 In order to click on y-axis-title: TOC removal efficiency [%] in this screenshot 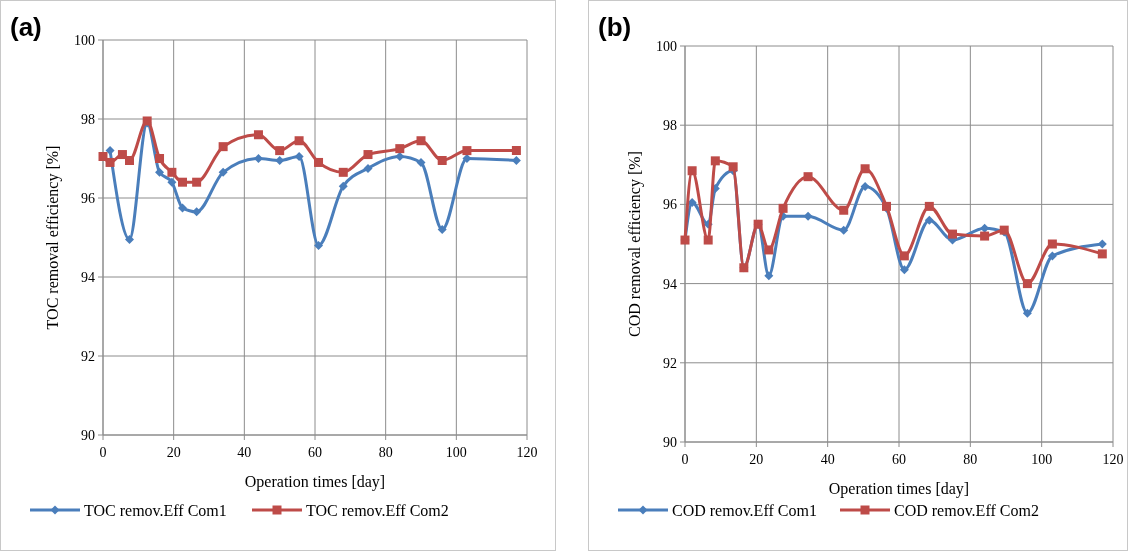, I will do `click(53, 237)`.